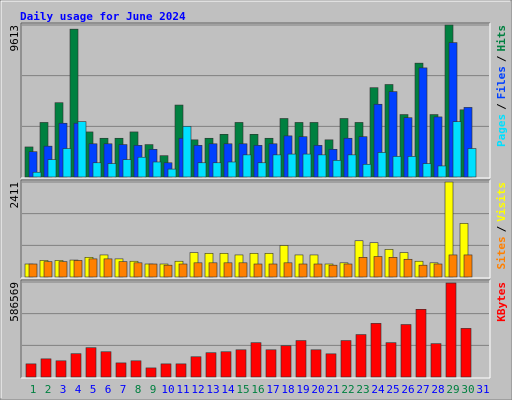 The image size is (512, 400). What do you see at coordinates (501, 38) in the screenshot?
I see `legend-entry: Hits` at bounding box center [501, 38].